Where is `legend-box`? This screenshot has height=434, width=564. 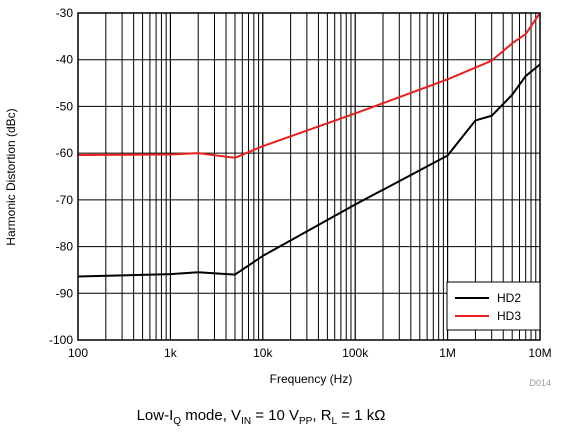
legend-box is located at coordinates (493, 306).